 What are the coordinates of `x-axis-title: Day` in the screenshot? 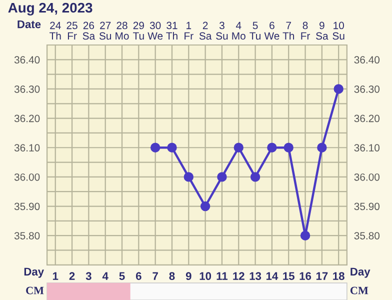 It's located at (34, 273).